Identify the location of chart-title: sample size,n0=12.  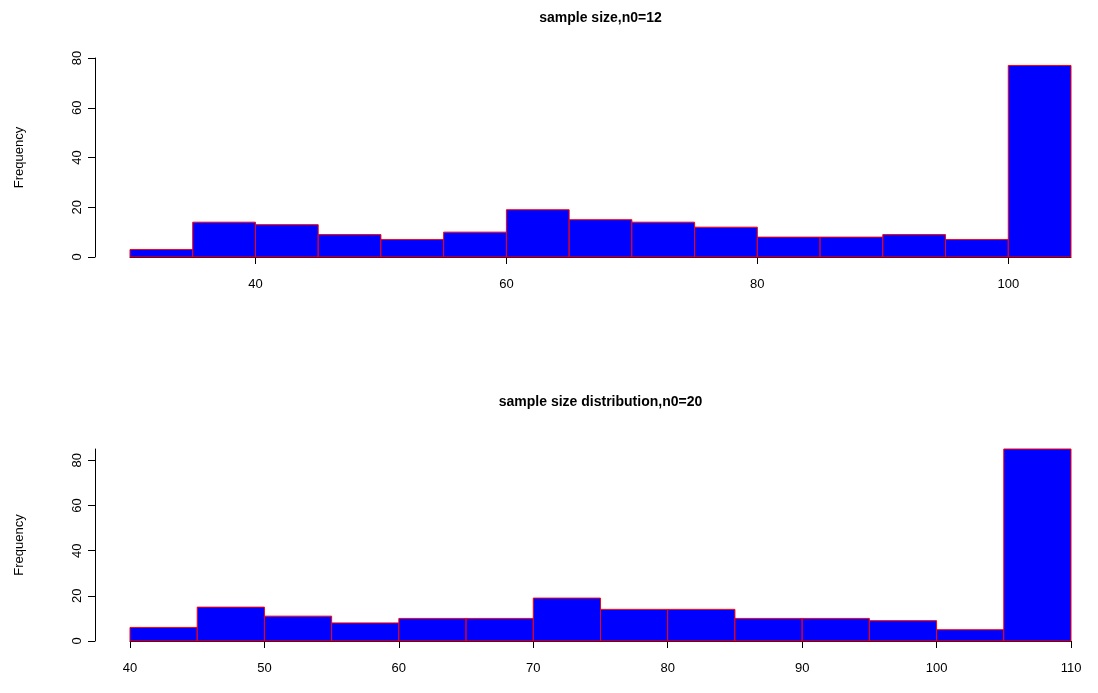
(600, 17).